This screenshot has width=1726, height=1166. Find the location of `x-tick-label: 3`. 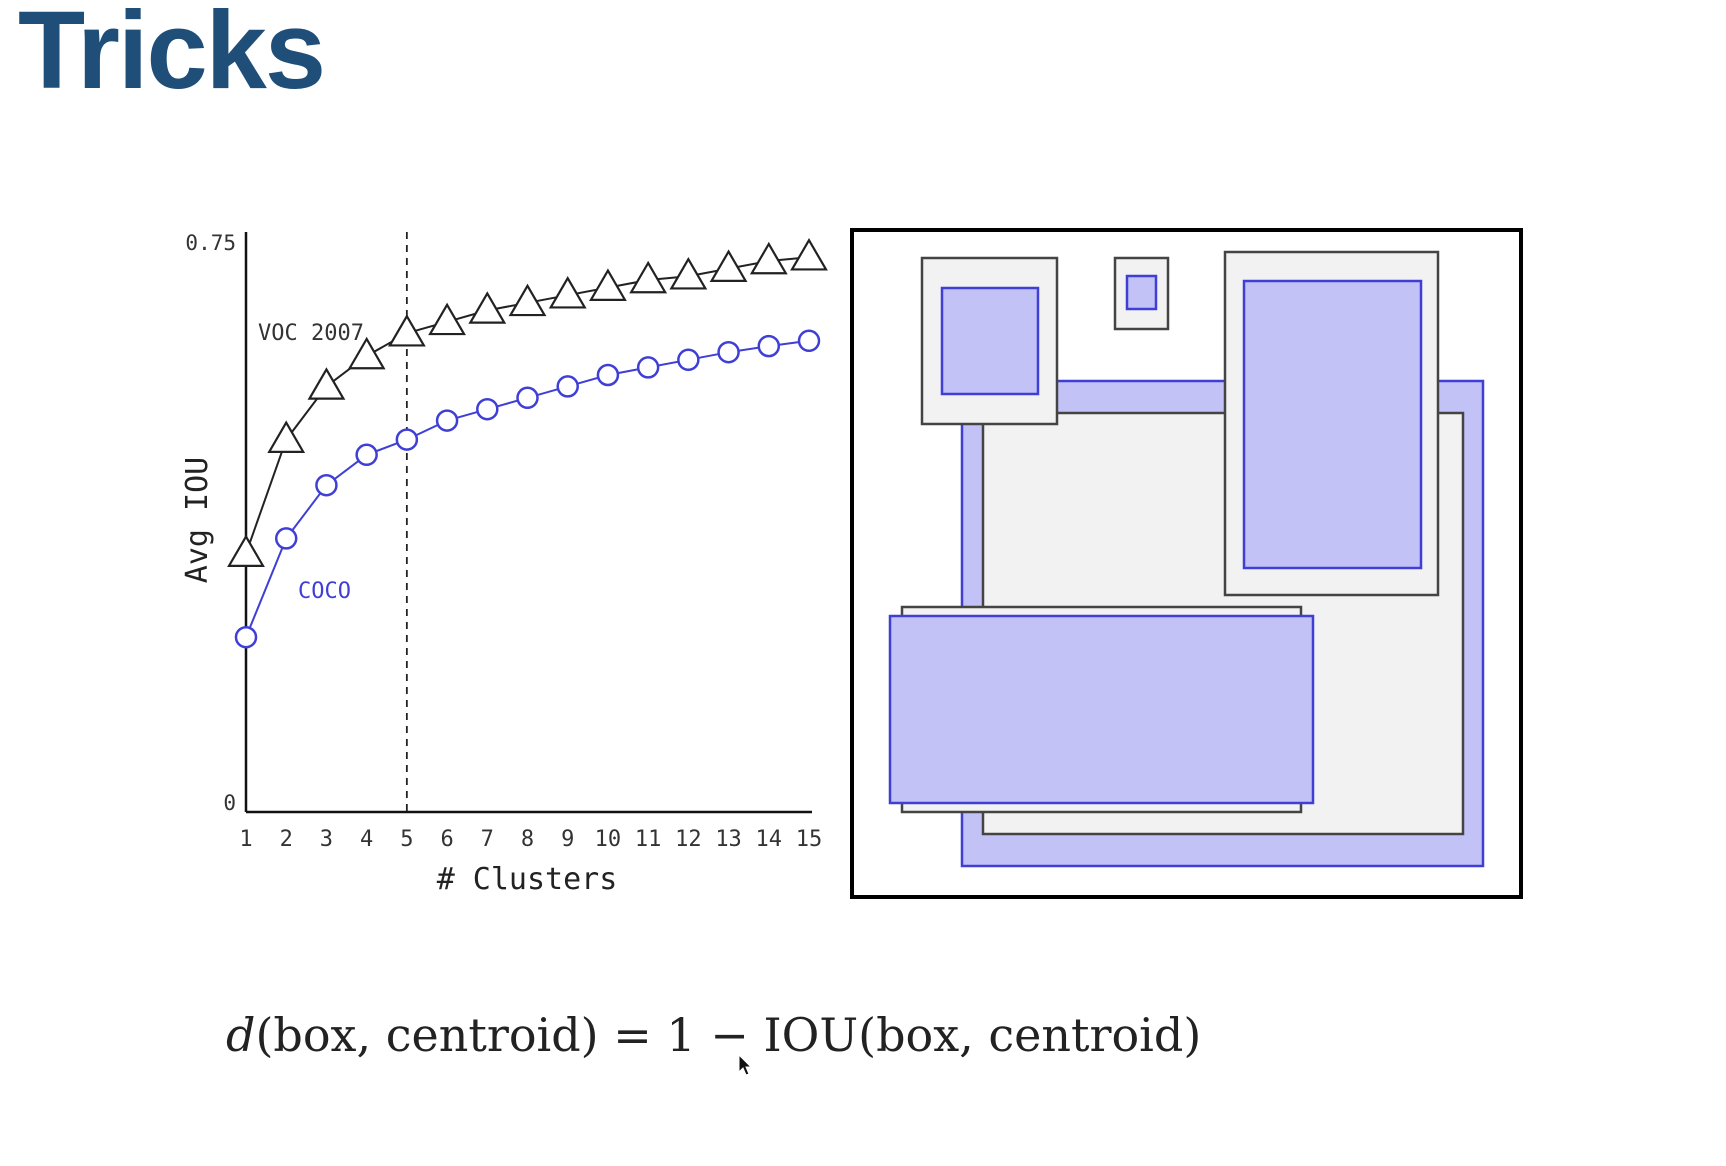

x-tick-label: 3 is located at coordinates (326, 839).